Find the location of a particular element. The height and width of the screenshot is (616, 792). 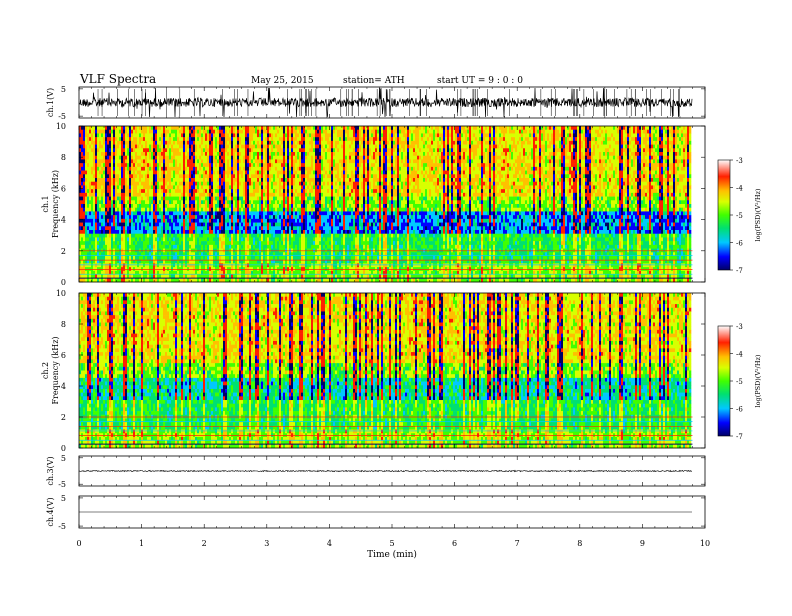

ch2-spec-ytick-10: 10 is located at coordinates (61, 293).